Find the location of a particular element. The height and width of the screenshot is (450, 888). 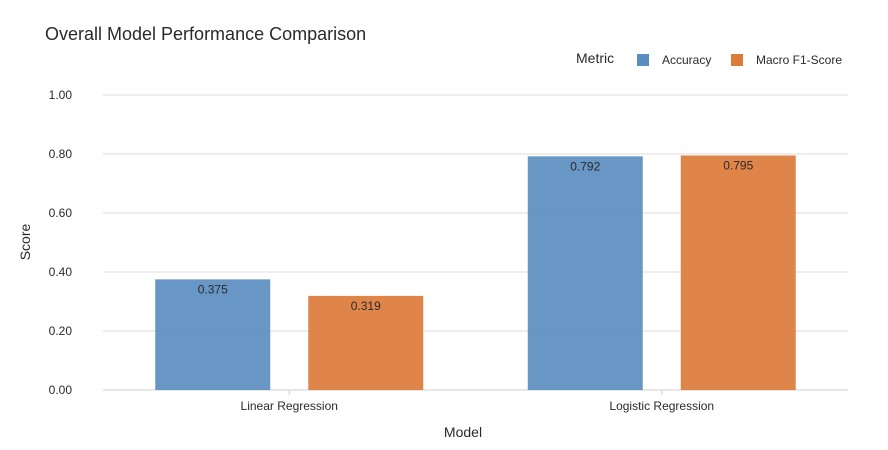

x-axis-ticks: Linear Regression Logistic Regression is located at coordinates (477, 401).